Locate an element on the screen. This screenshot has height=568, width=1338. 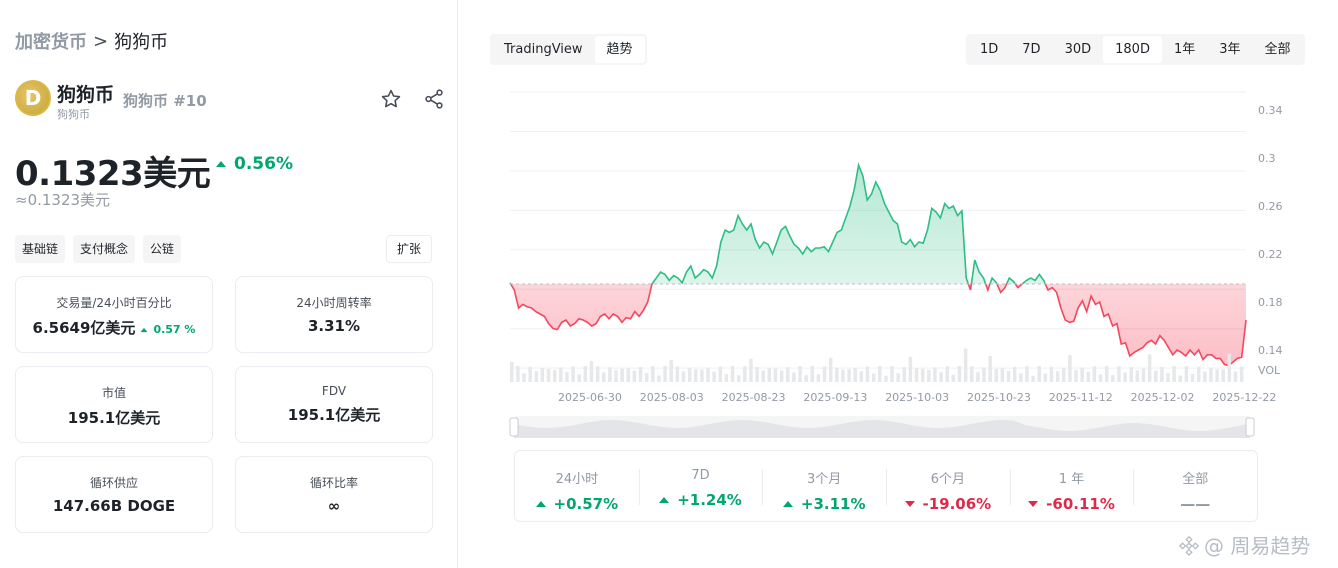
watermark: @ 周易趋势 is located at coordinates (1244, 544).